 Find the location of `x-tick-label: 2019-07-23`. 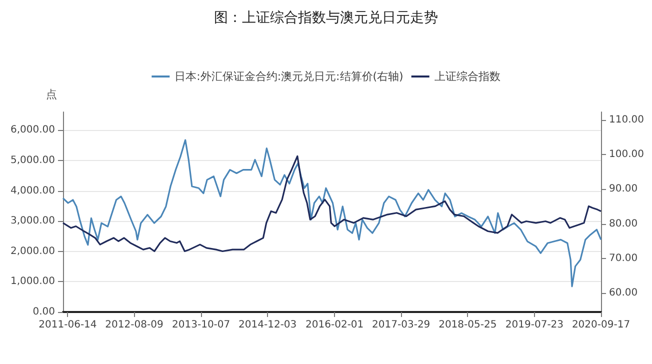

x-tick-label: 2019-07-23 is located at coordinates (534, 325).